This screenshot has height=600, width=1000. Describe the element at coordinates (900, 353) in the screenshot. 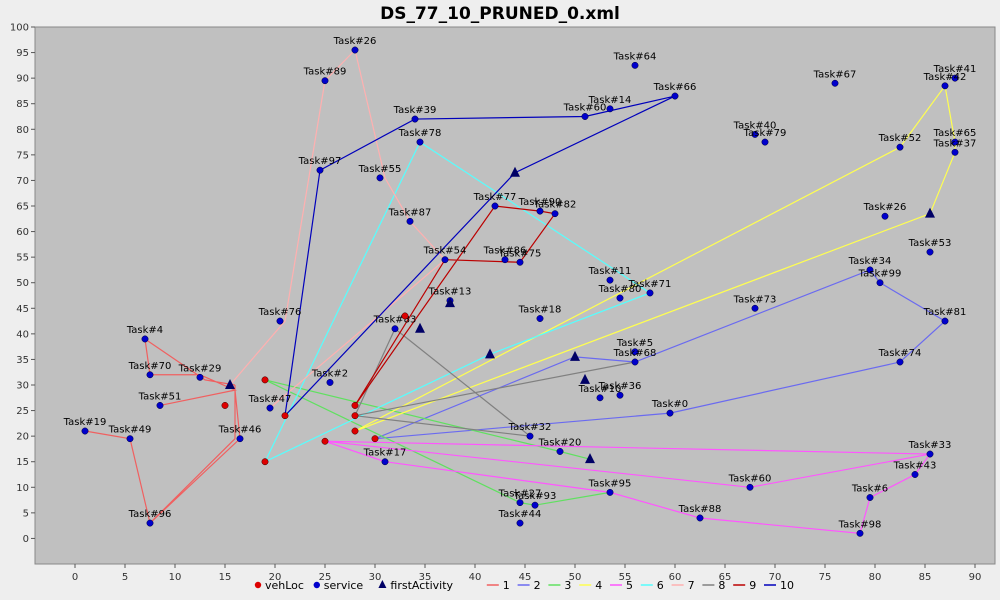

I see `task-label: Task#74` at that location.